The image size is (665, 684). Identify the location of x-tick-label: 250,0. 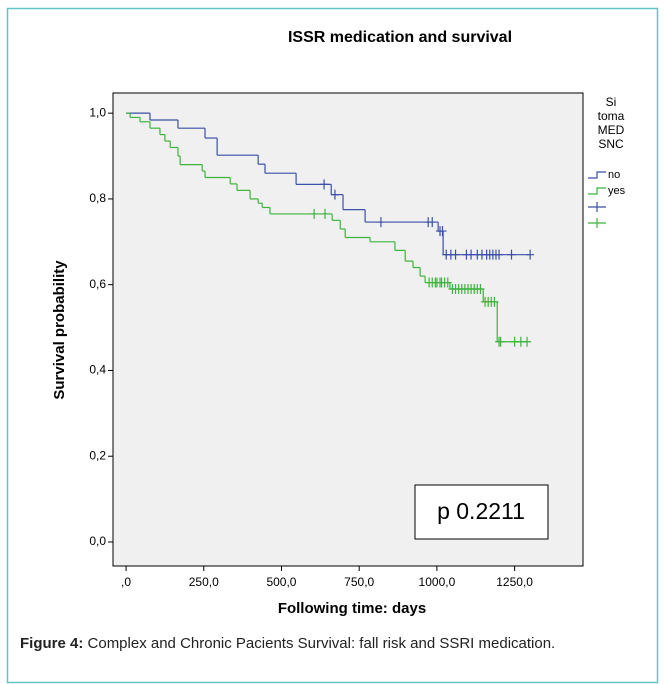
(204, 582).